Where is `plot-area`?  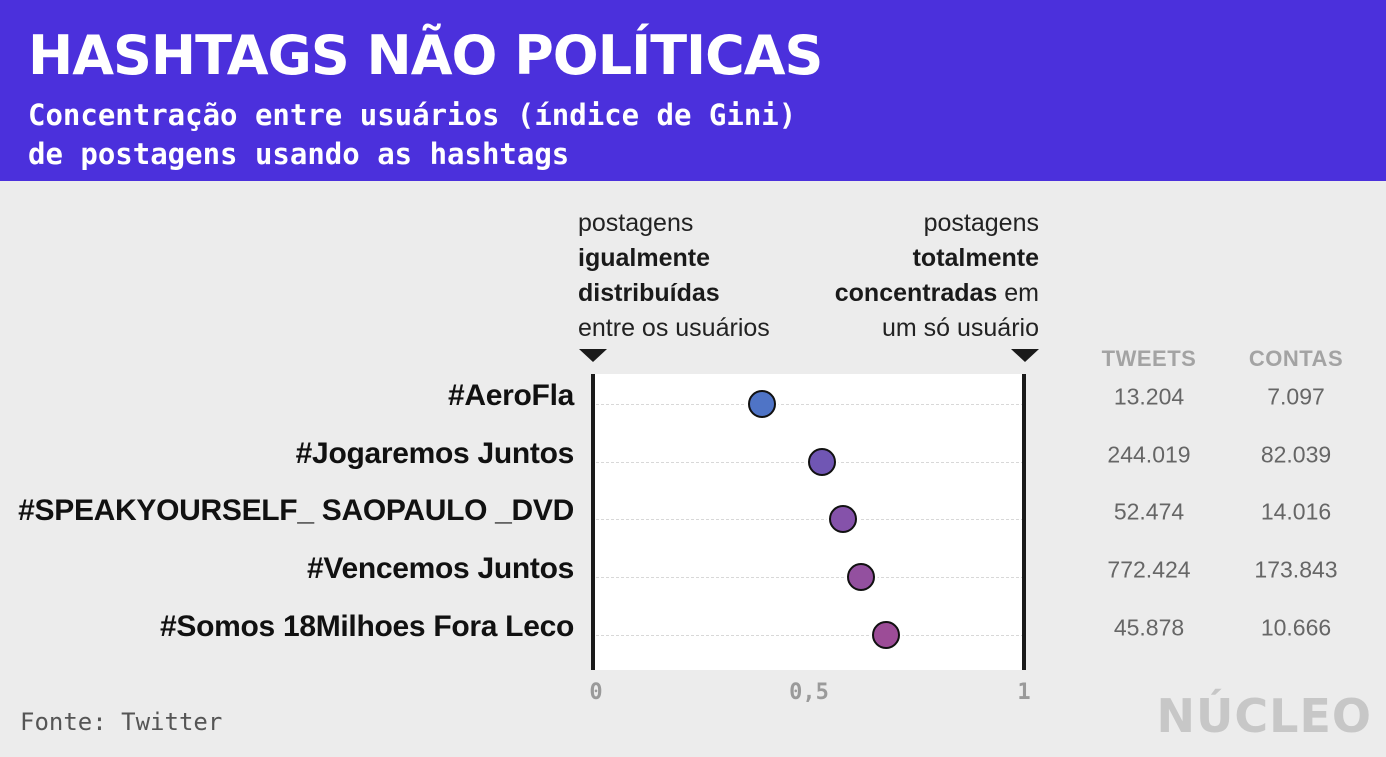
plot-area is located at coordinates (809, 522).